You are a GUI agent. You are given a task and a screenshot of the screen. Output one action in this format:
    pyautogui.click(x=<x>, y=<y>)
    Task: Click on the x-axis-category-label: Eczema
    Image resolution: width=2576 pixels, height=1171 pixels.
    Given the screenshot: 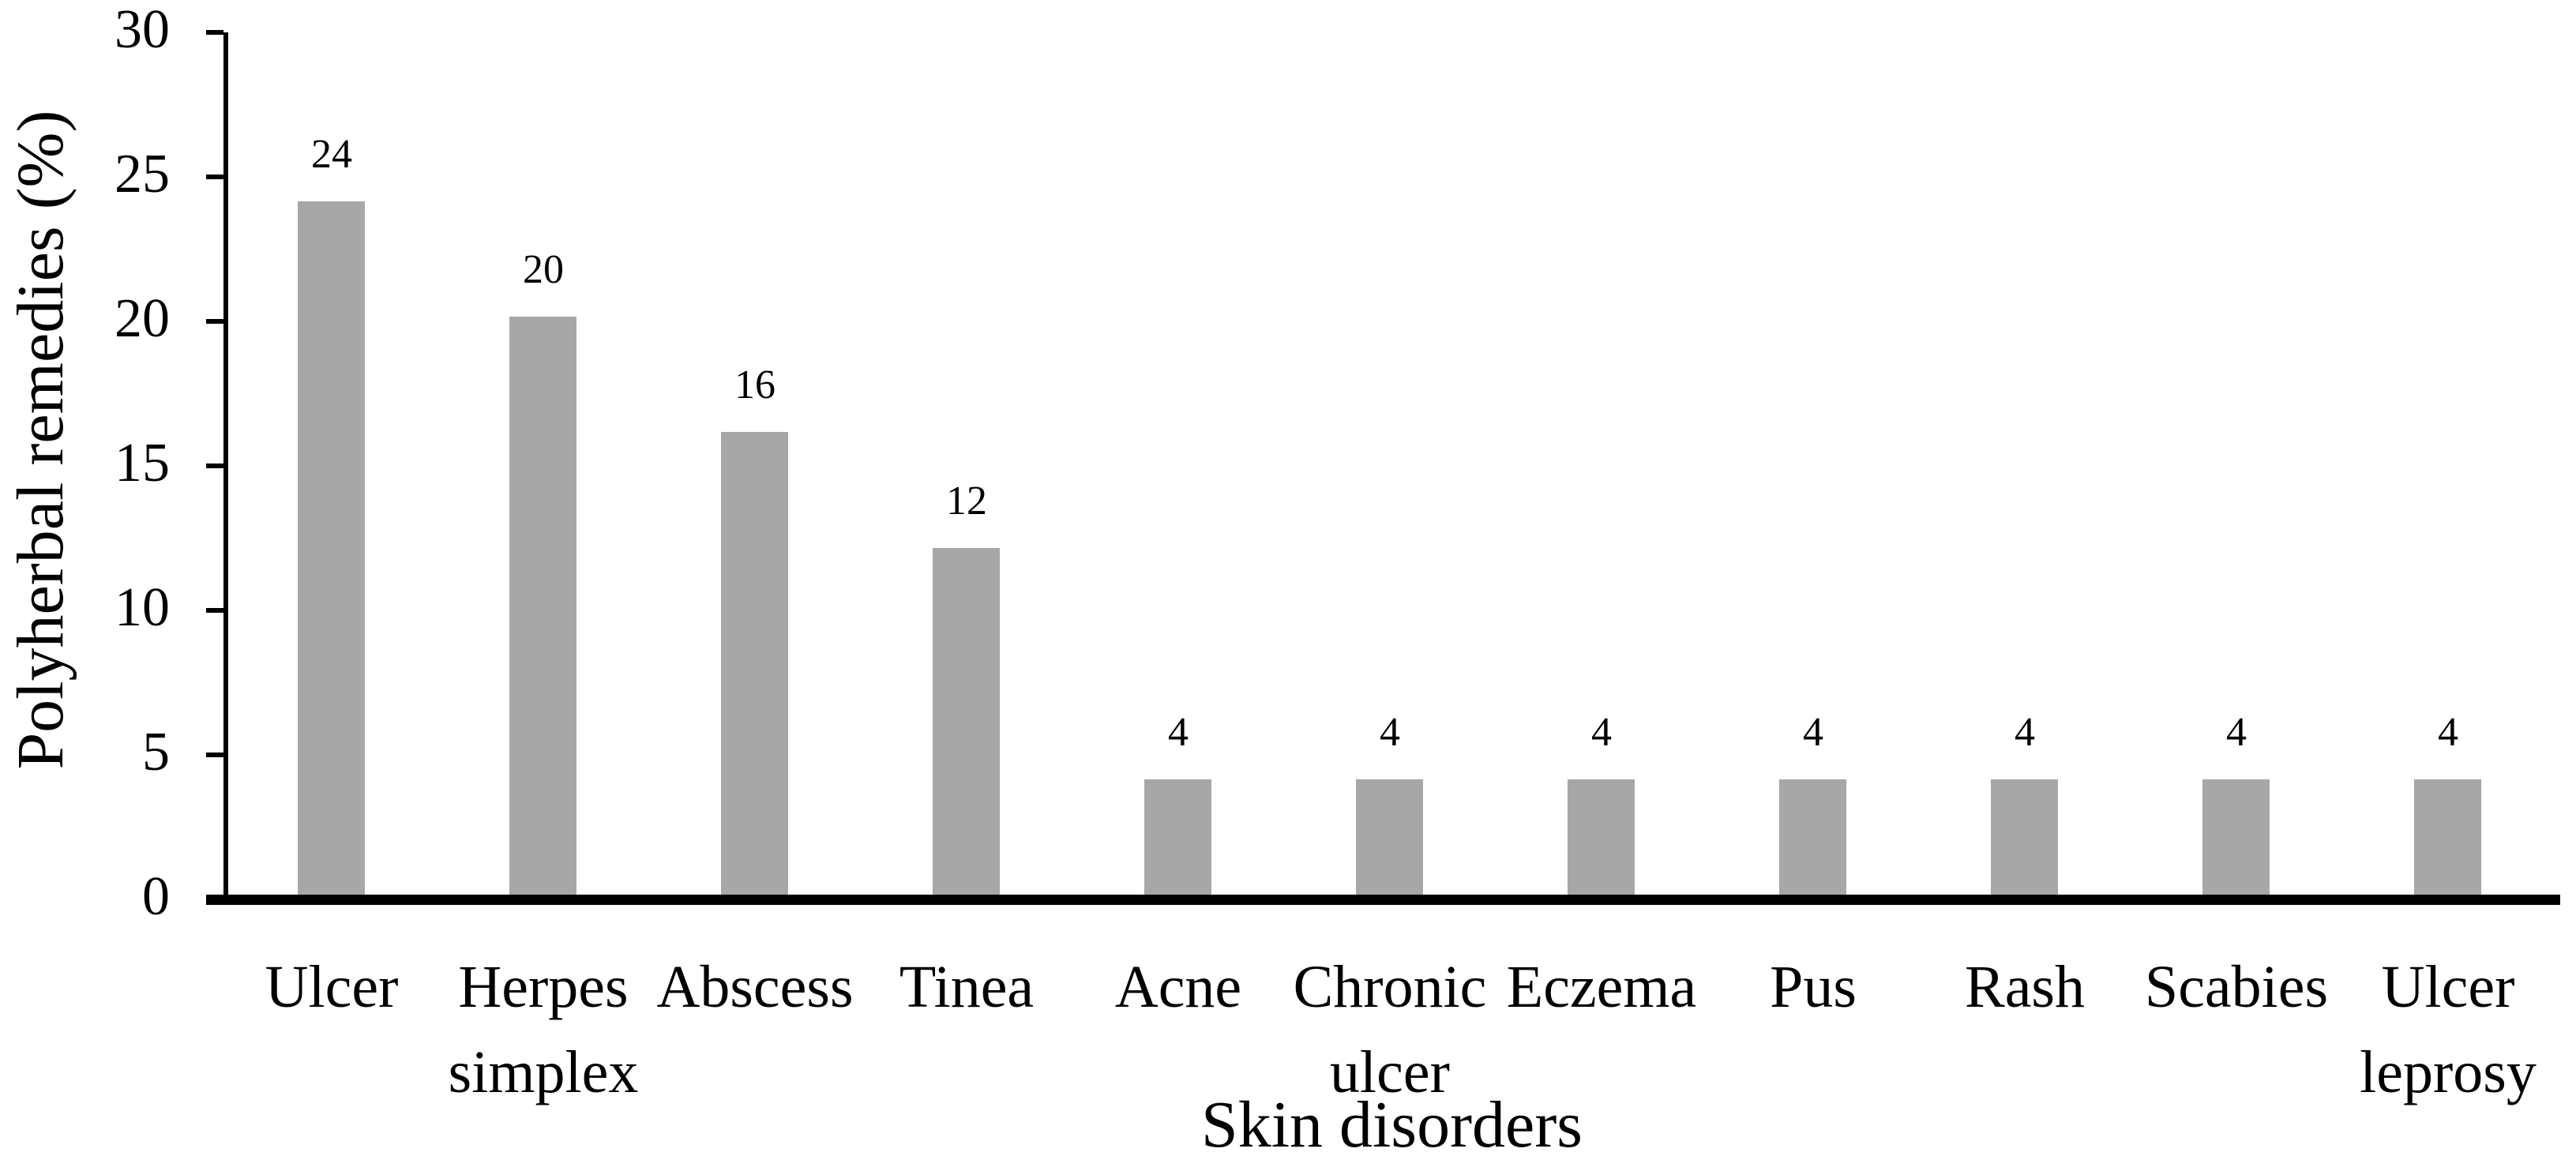 What is the action you would take?
    pyautogui.click(x=1601, y=987)
    